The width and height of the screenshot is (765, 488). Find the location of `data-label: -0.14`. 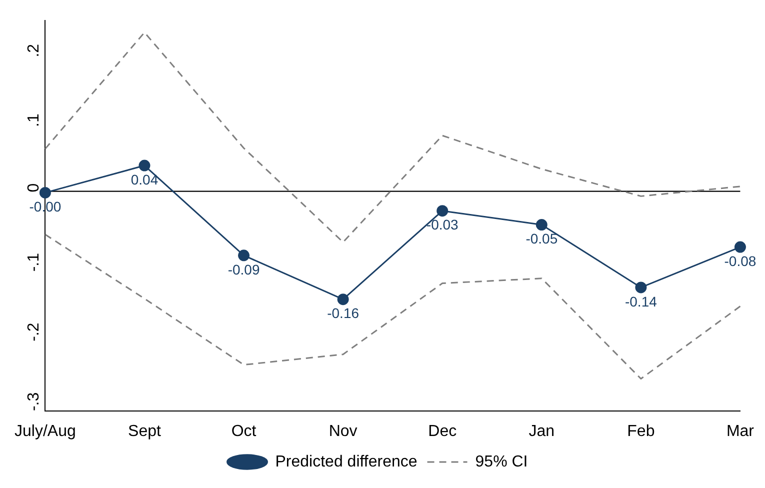

data-label: -0.14 is located at coordinates (641, 301).